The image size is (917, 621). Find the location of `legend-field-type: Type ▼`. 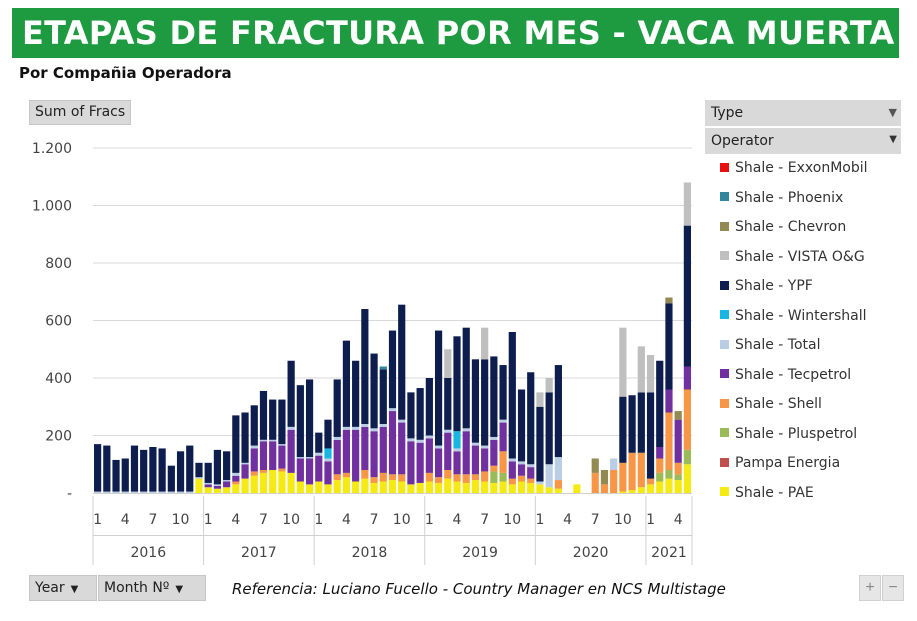

legend-field-type: Type ▼ is located at coordinates (803, 113).